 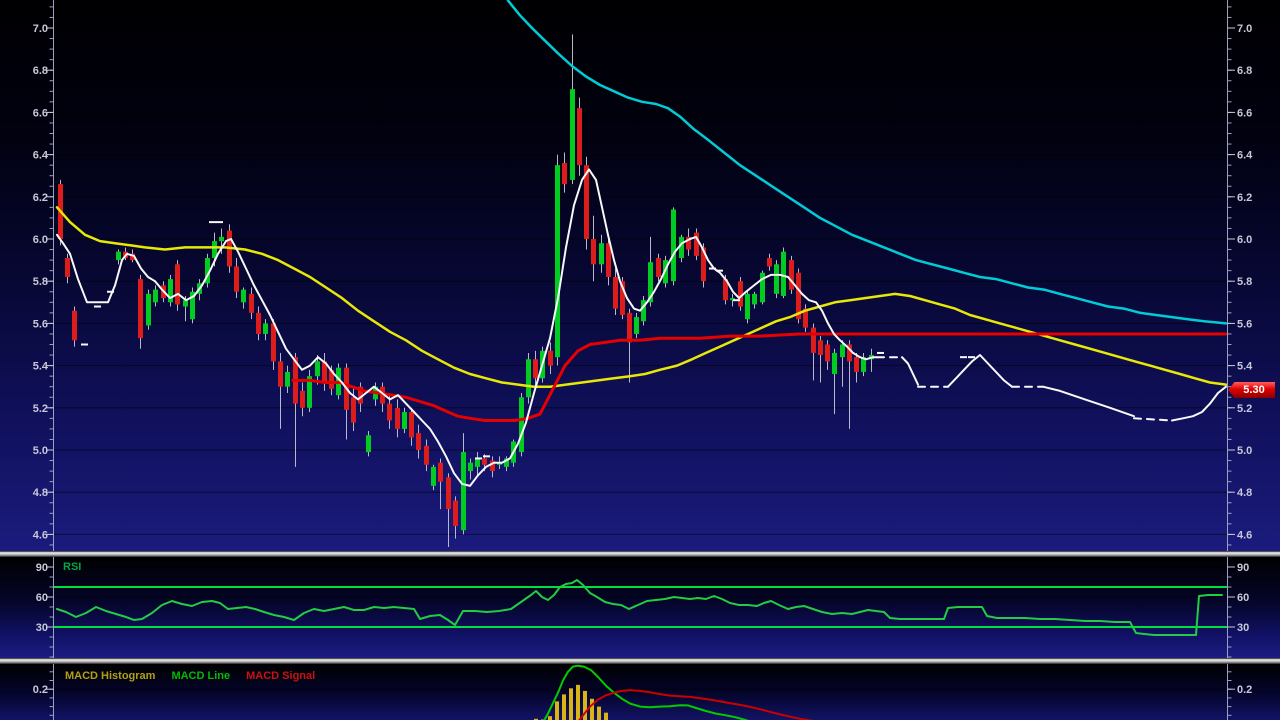 I want to click on rsi-chart-canvas: 90 90 60 60 30 30, so click(x=640, y=607).